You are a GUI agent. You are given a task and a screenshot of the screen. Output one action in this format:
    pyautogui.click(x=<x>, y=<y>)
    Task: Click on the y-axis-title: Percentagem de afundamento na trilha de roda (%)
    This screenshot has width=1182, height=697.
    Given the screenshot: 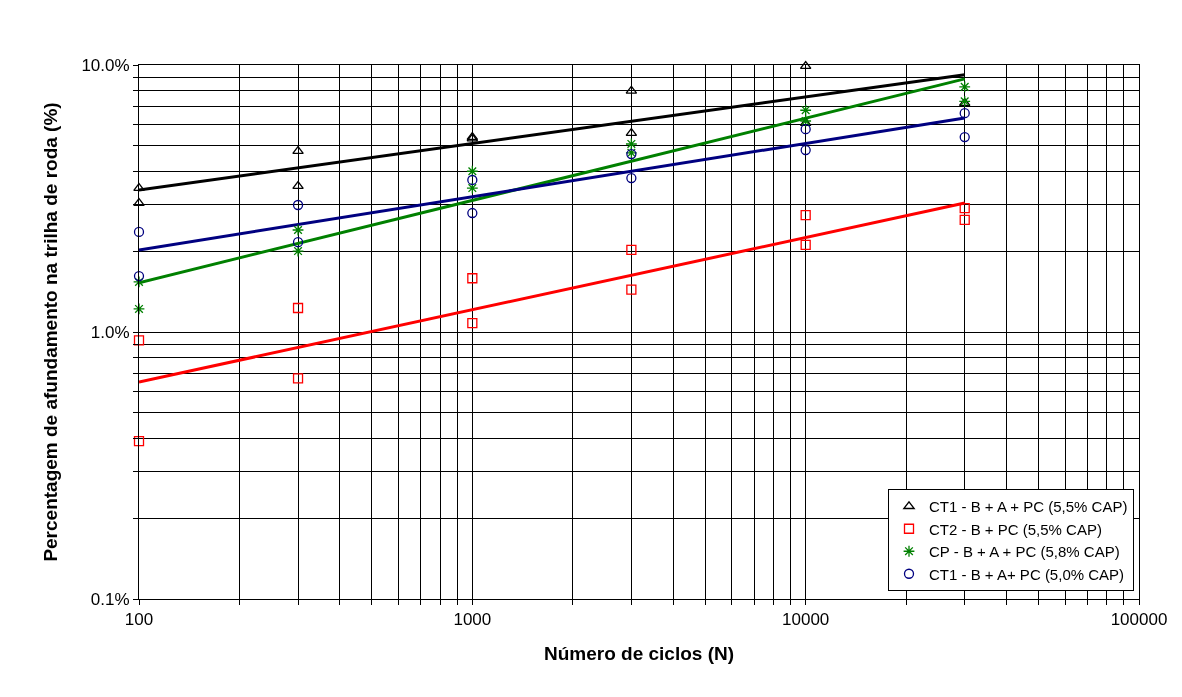 What is the action you would take?
    pyautogui.click(x=51, y=332)
    